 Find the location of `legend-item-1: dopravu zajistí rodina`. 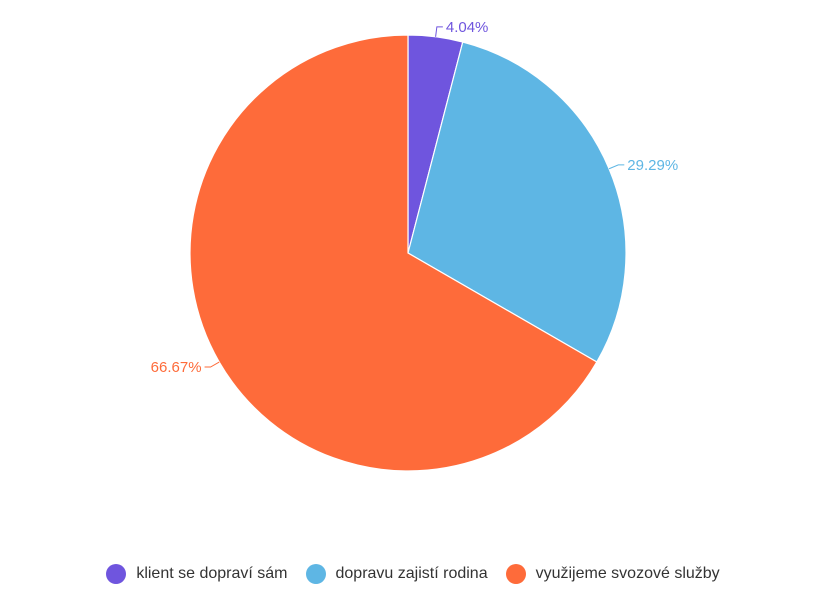

legend-item-1: dopravu zajistí rodina is located at coordinates (396, 574).